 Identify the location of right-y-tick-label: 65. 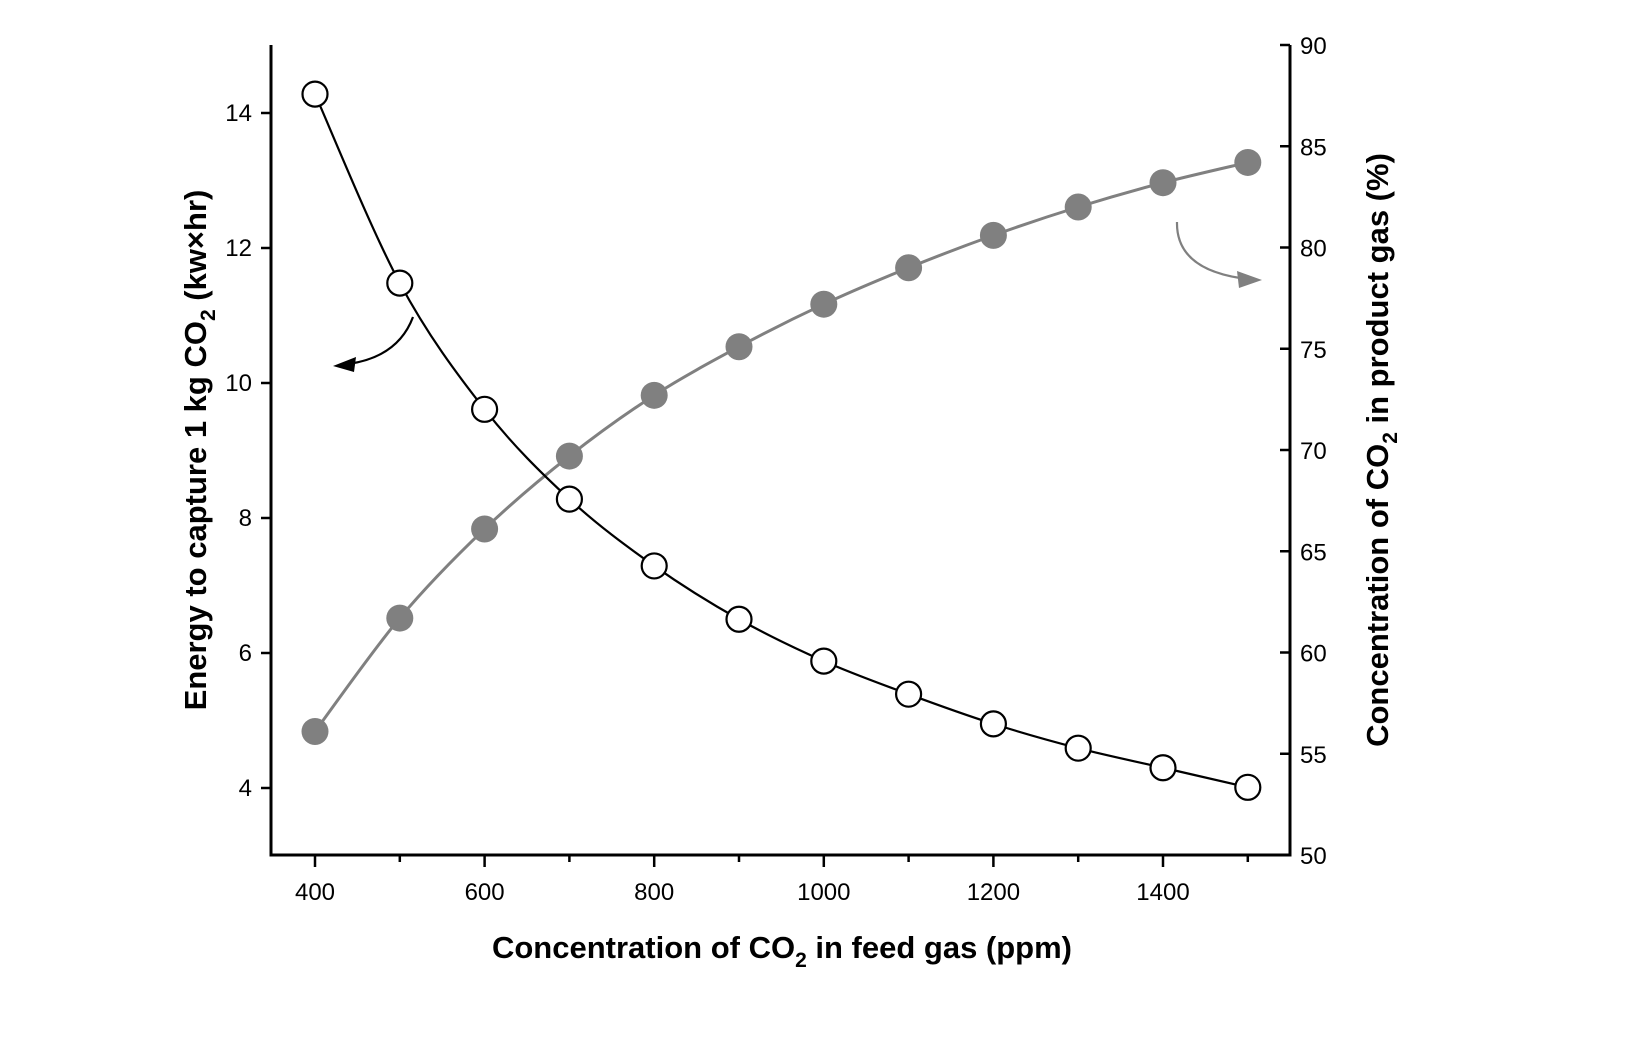
(1313, 552).